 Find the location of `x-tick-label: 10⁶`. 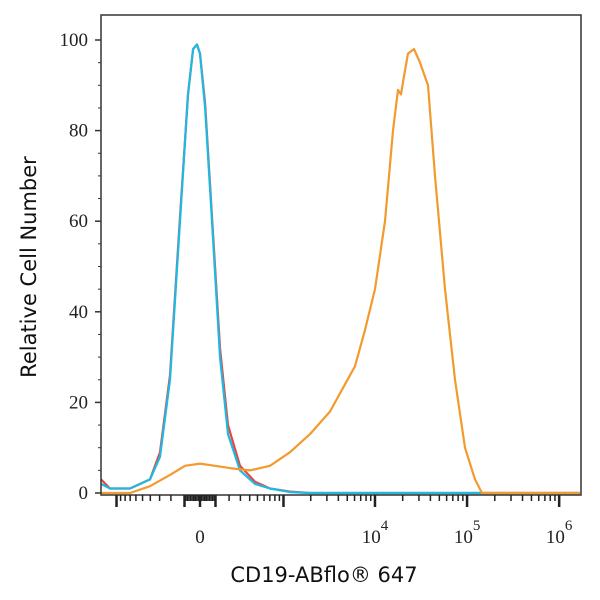

x-tick-label: 10⁶ is located at coordinates (559, 533).